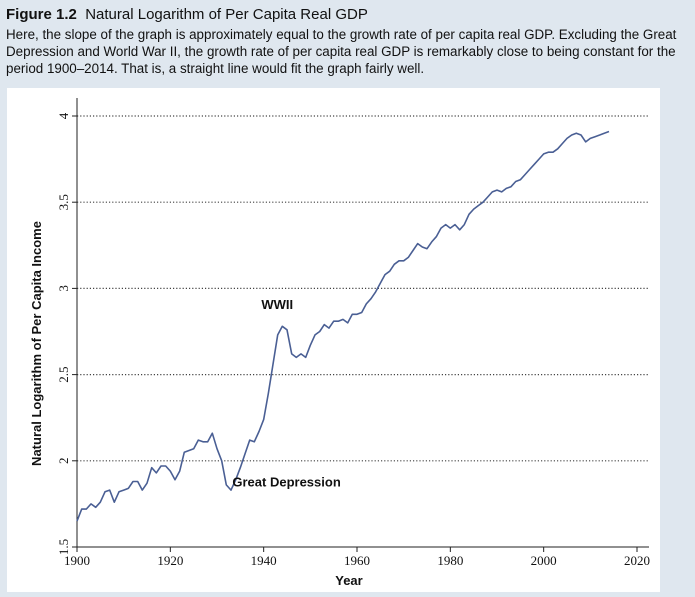 This screenshot has height=597, width=695. I want to click on y-tick-label: 4, so click(63, 115).